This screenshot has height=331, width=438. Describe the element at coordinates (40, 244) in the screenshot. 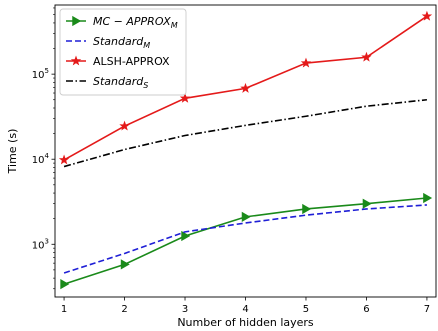

I see `y-tick-label: 10³` at that location.